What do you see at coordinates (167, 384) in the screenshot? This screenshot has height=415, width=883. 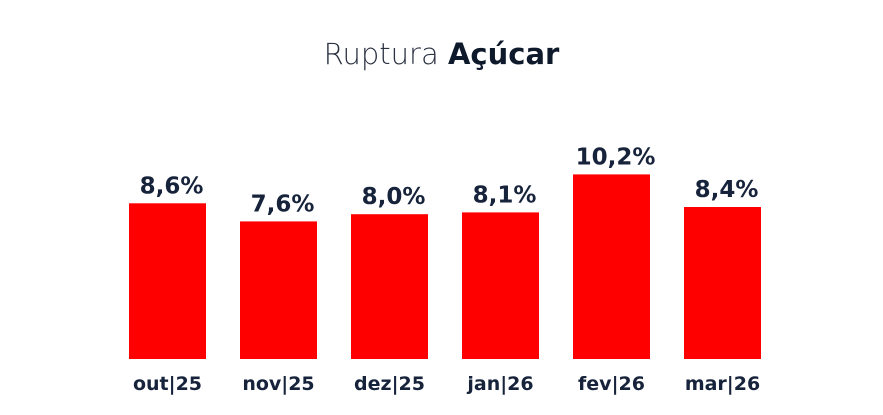 I see `category-label-0: out|25` at bounding box center [167, 384].